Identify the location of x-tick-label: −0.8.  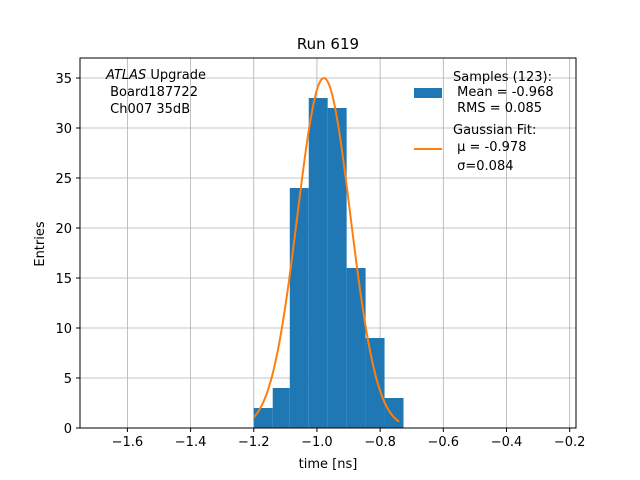
(380, 442).